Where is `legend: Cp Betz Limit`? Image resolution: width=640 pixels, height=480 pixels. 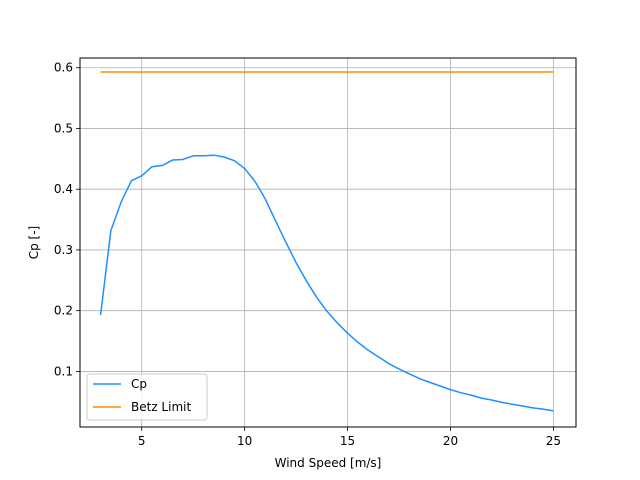 legend: Cp Betz Limit is located at coordinates (147, 397).